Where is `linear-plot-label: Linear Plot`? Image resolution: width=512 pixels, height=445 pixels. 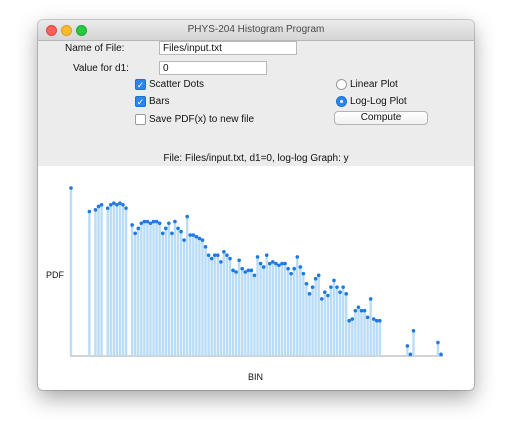 linear-plot-label: Linear Plot is located at coordinates (374, 84).